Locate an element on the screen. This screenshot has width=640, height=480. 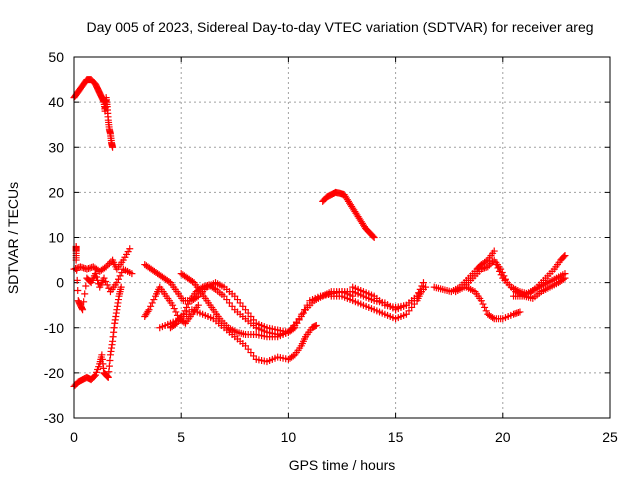
x-axis-label: GPS time / hours is located at coordinates (342, 465).